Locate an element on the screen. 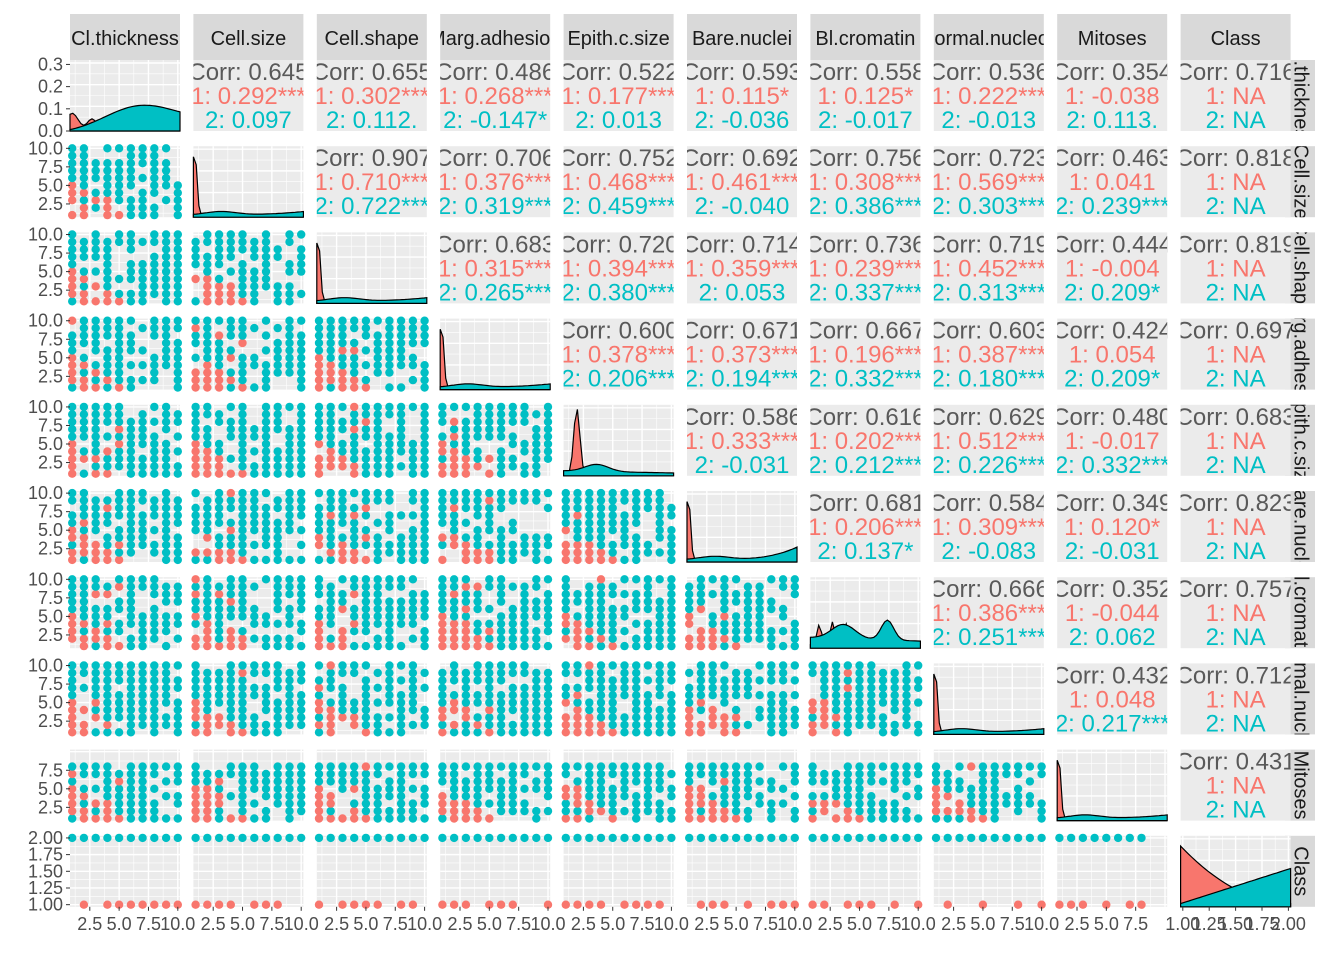  corr-group-1: 1: 0.315*** is located at coordinates (495, 268).